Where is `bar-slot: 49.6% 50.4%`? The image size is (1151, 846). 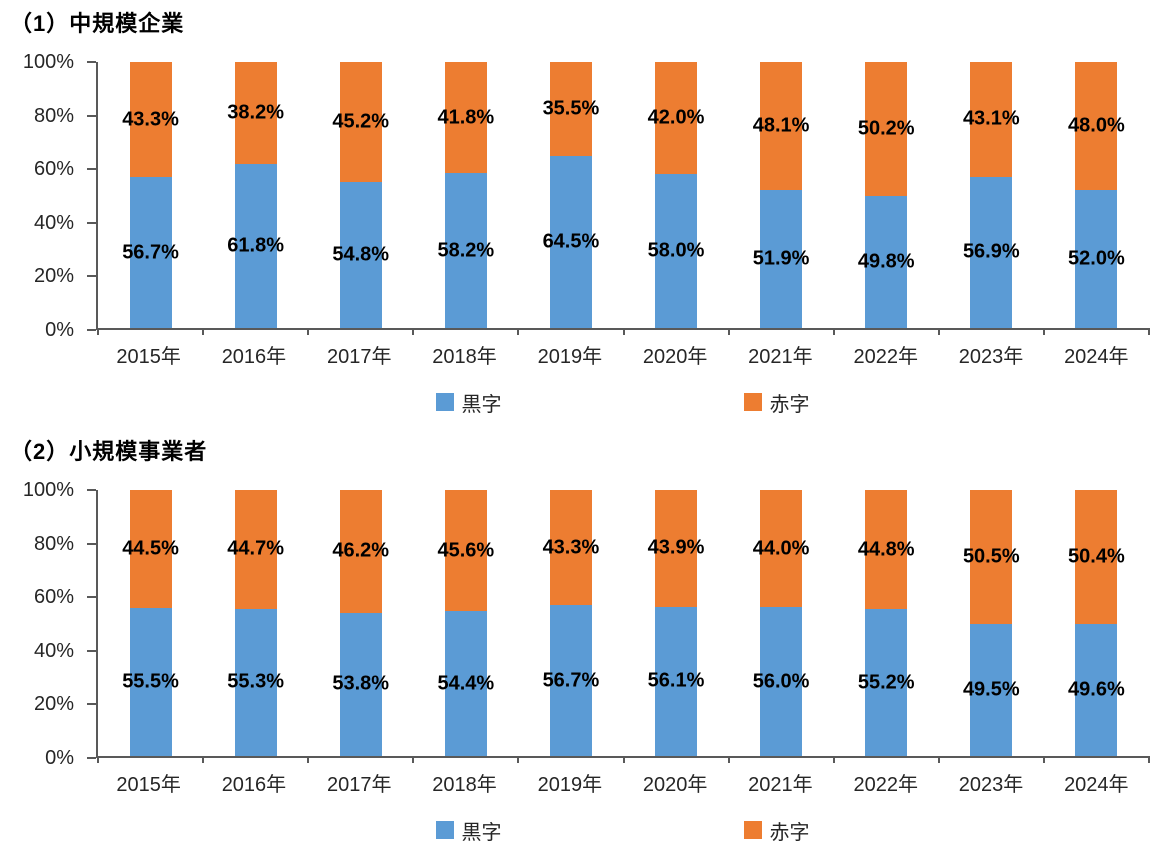
bar-slot: 49.6% 50.4% is located at coordinates (1096, 623).